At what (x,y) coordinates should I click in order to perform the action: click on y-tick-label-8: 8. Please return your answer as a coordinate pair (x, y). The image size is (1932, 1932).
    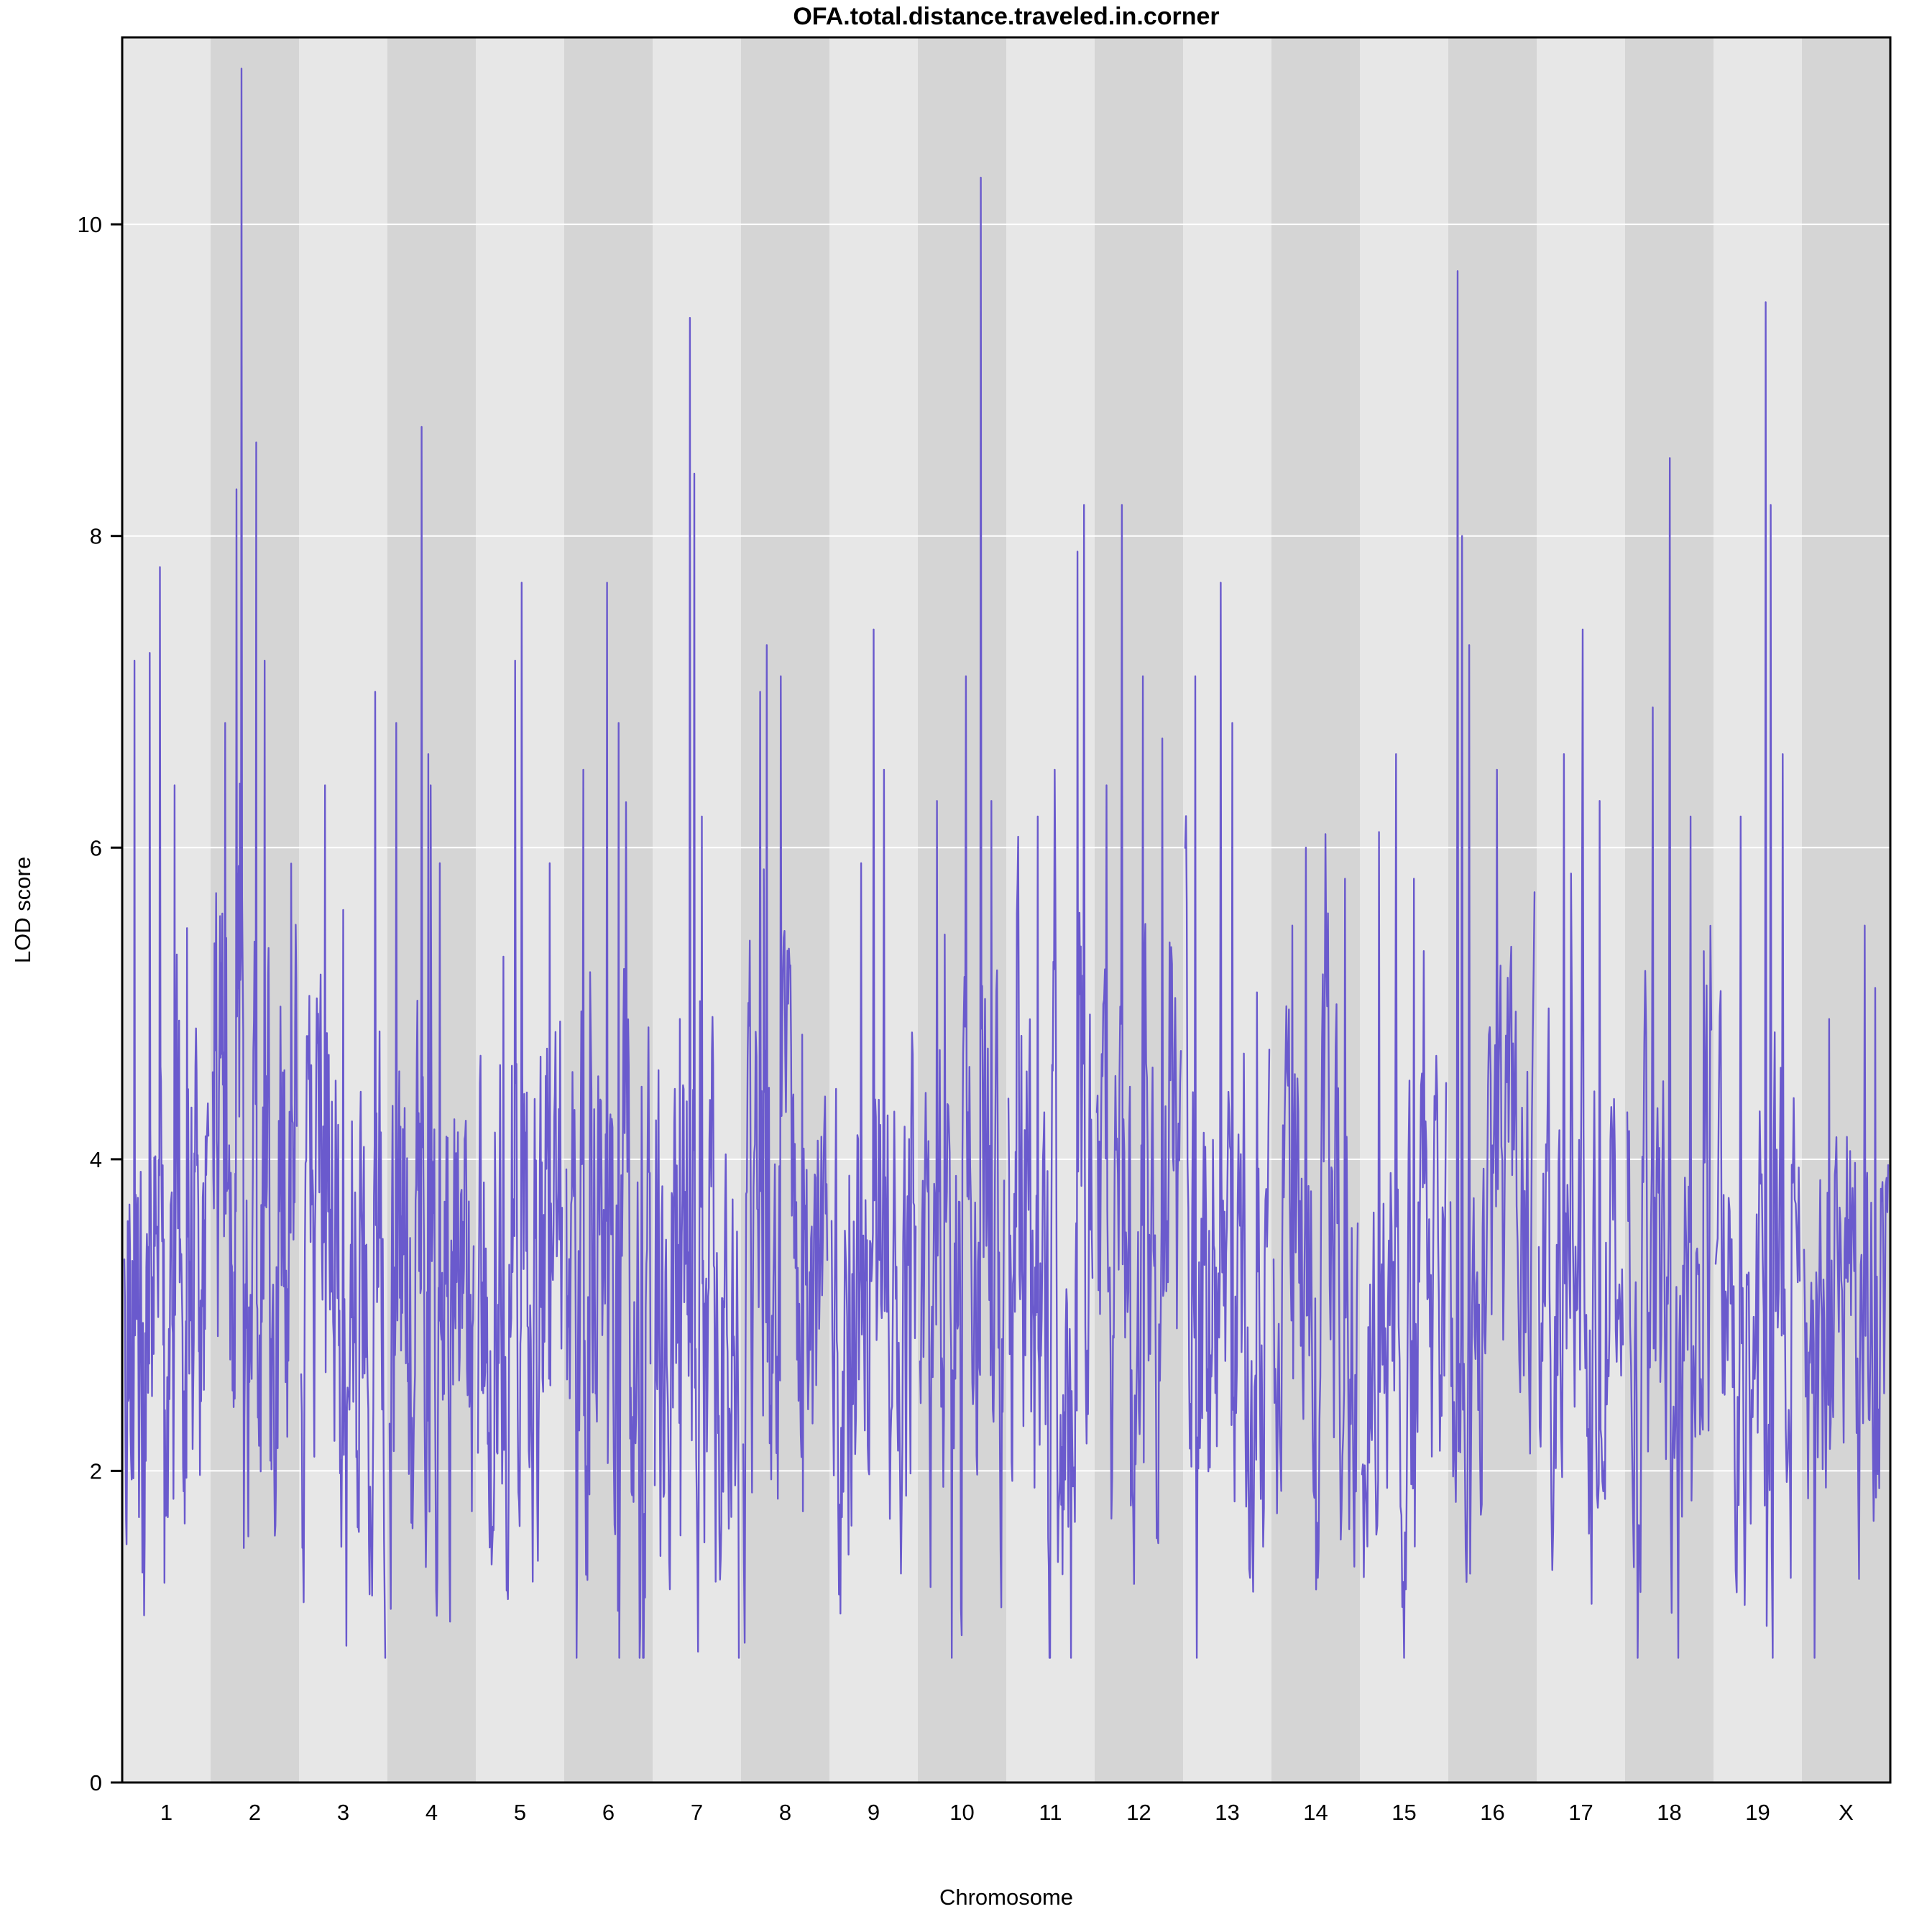
    Looking at the image, I should click on (96, 536).